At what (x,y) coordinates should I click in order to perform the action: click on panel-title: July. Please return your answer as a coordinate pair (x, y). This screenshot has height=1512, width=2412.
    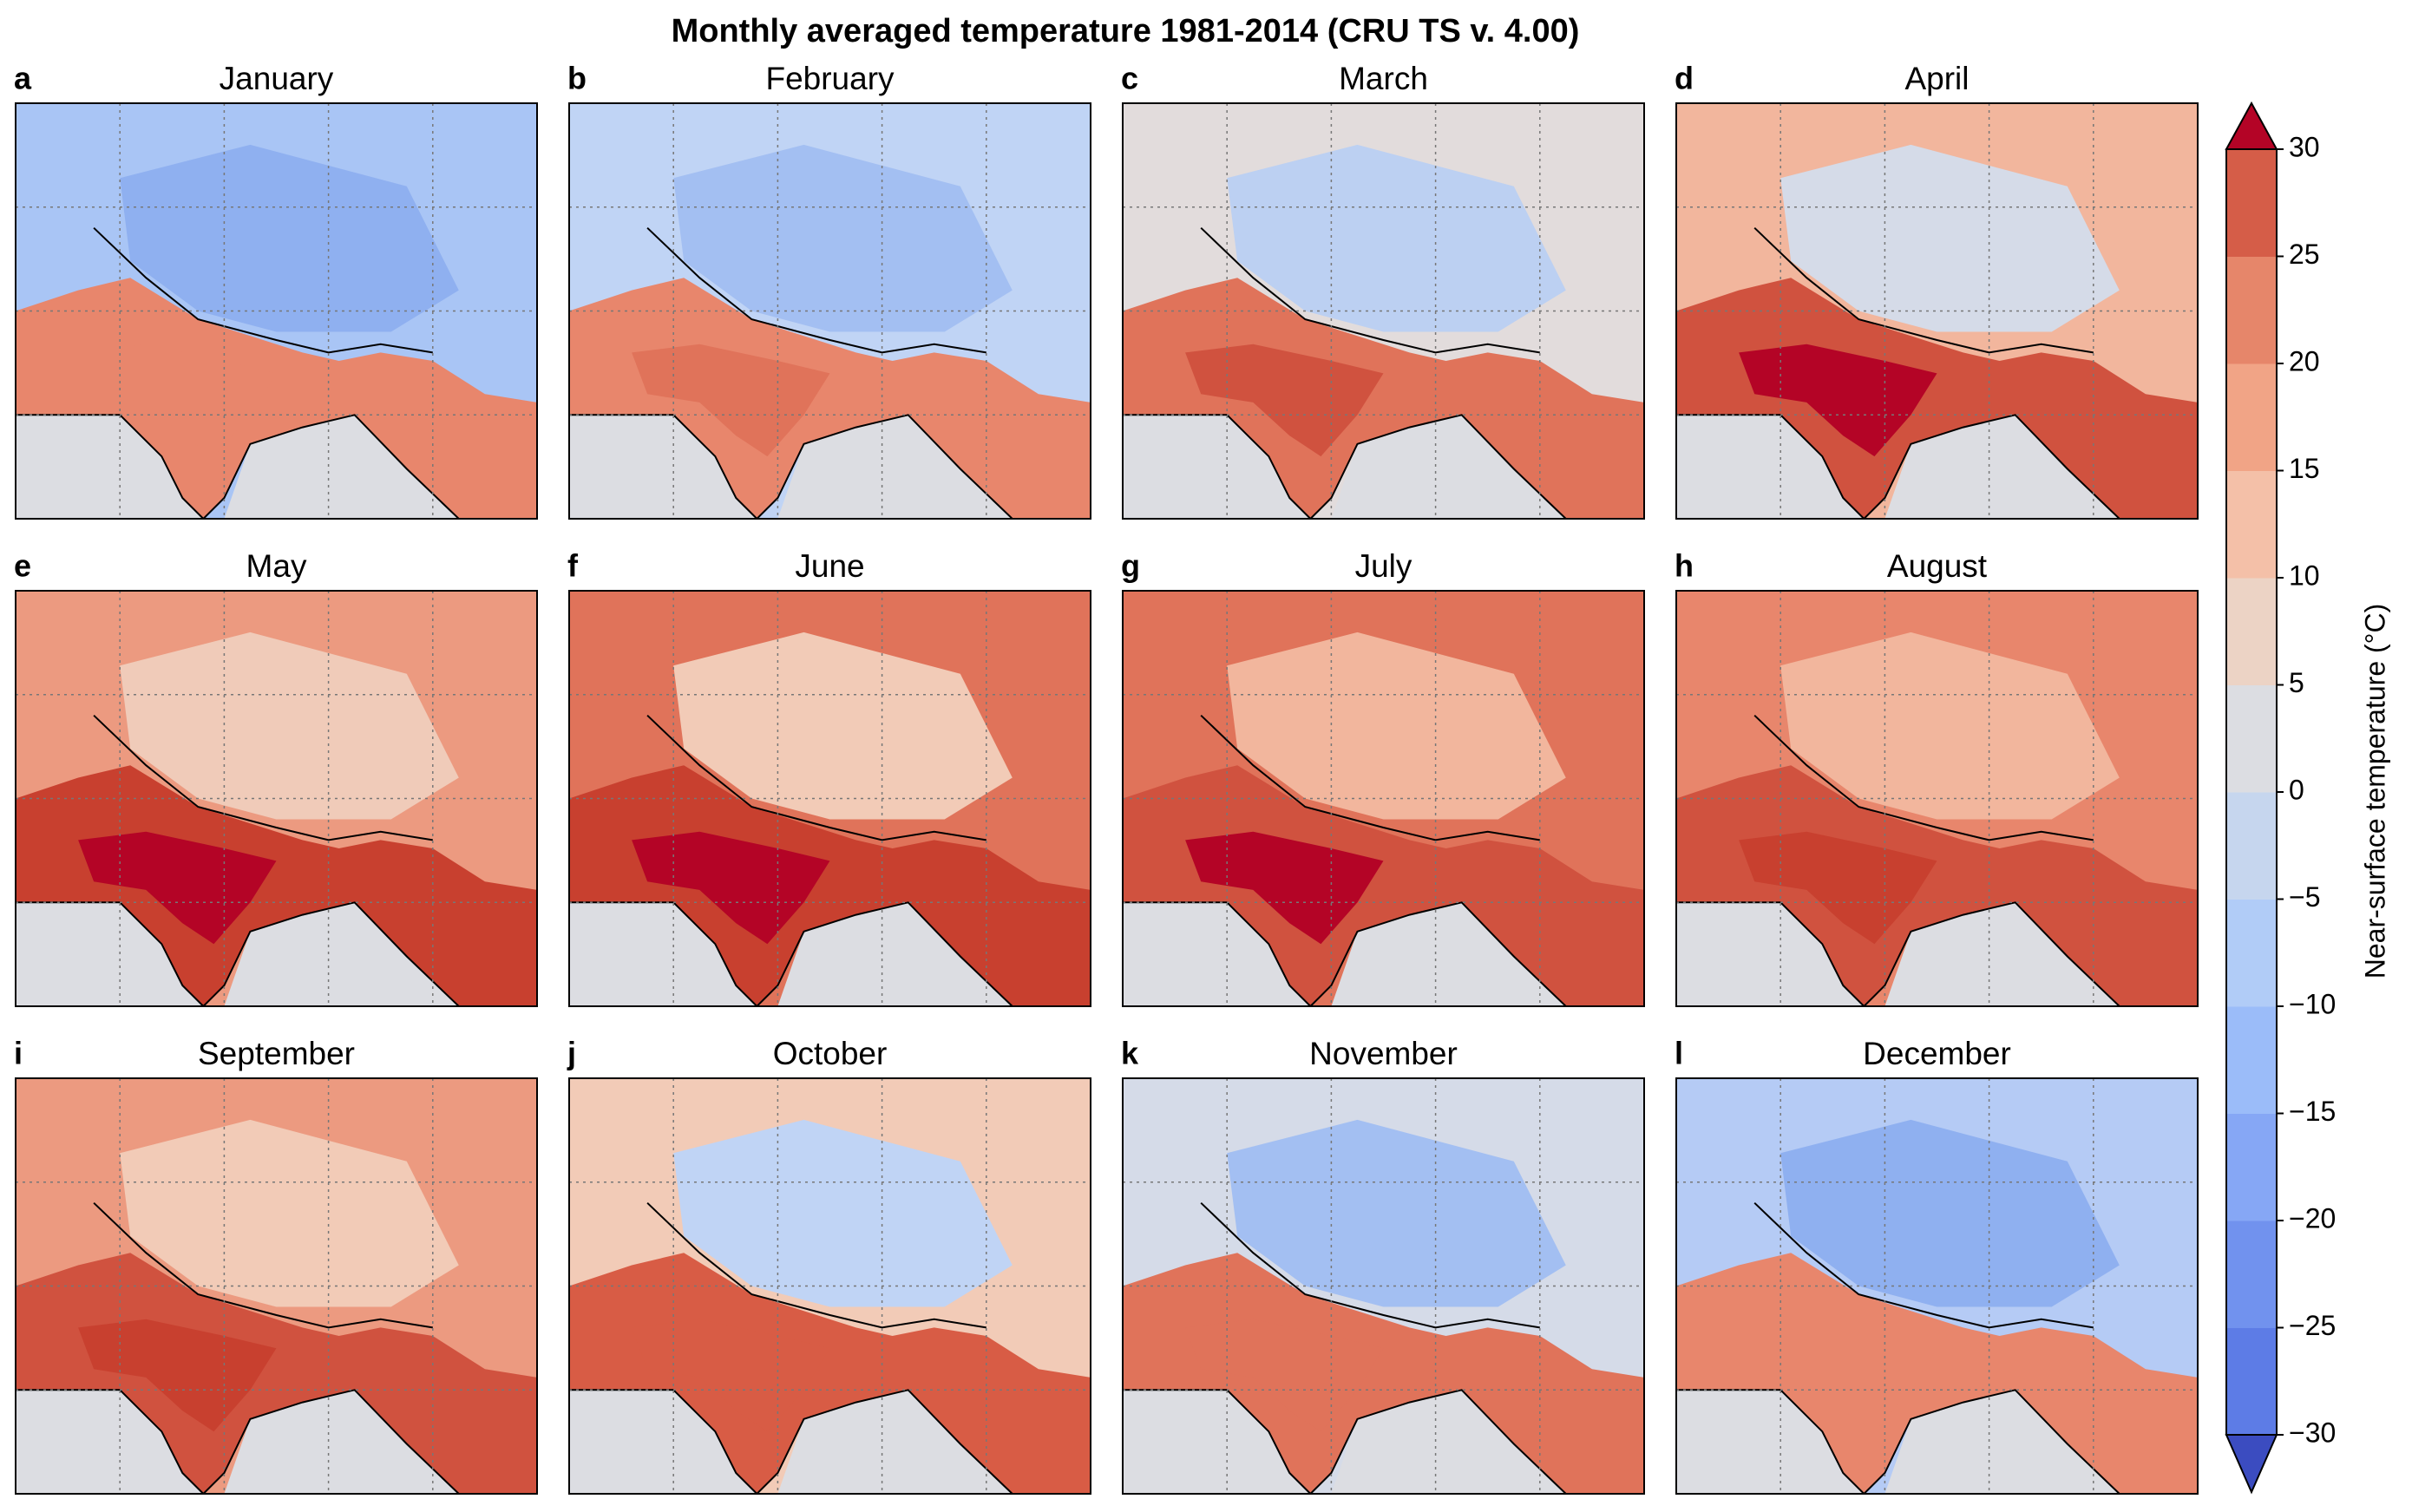
    Looking at the image, I should click on (1383, 566).